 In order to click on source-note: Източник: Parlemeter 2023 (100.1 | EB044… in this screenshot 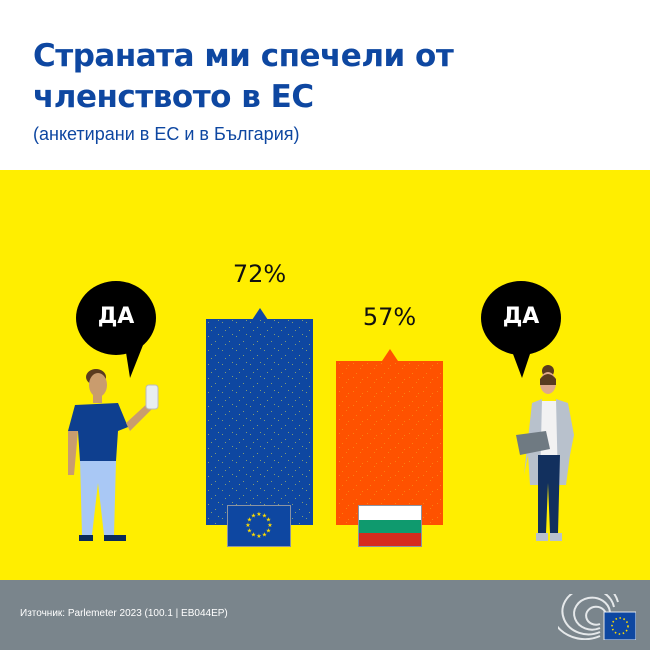, I will do `click(124, 613)`.